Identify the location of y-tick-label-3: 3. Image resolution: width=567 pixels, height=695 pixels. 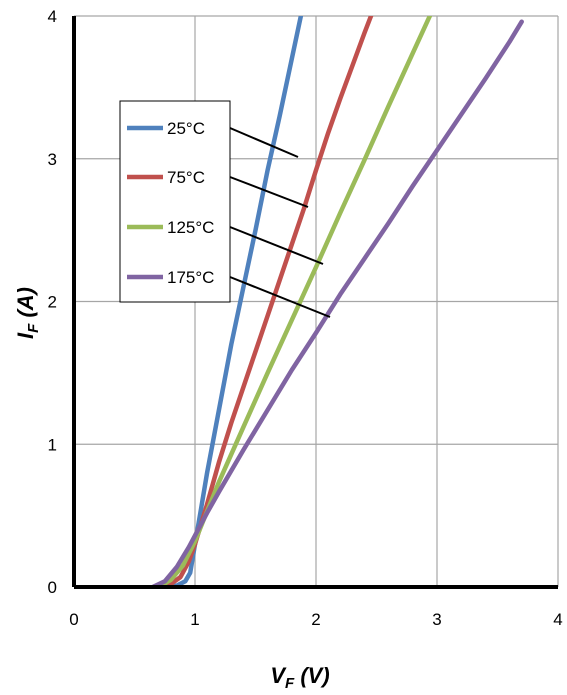
(52, 159).